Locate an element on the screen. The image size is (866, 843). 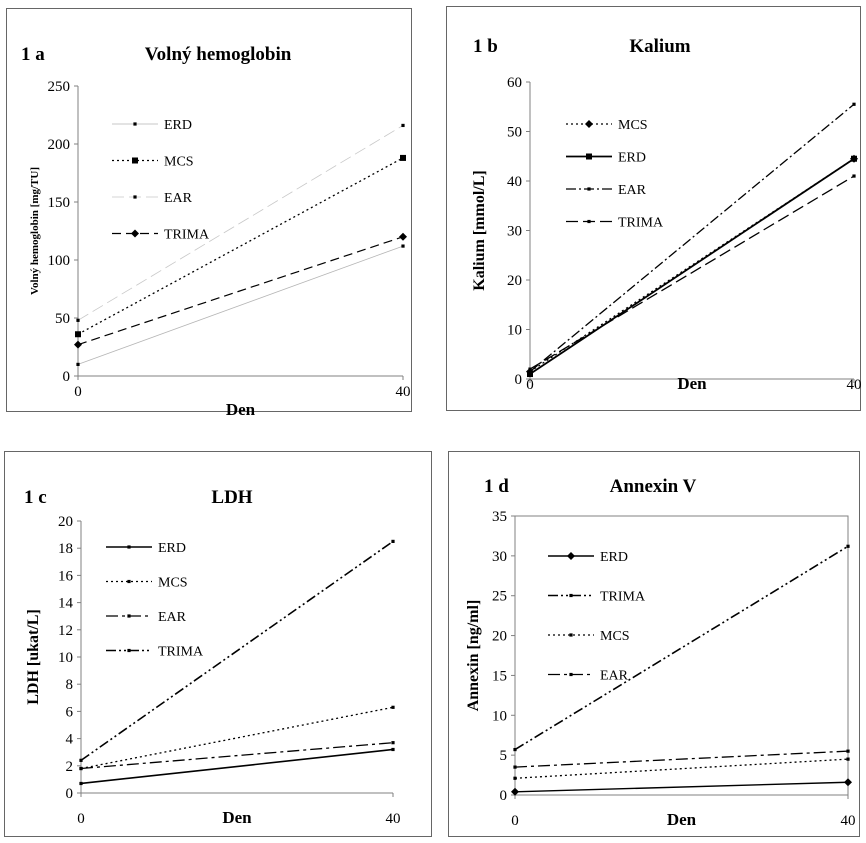
y-axis-title: Annexin [ng/ml] is located at coordinates (473, 656).